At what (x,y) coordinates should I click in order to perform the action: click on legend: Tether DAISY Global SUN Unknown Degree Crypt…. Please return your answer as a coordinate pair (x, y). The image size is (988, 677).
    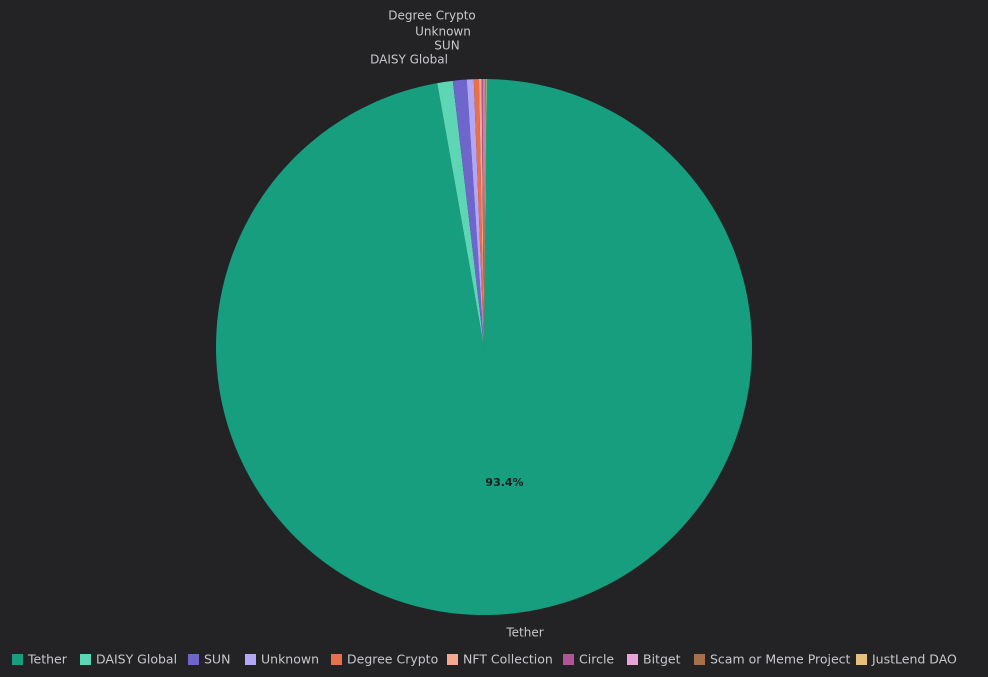
    Looking at the image, I should click on (484, 659).